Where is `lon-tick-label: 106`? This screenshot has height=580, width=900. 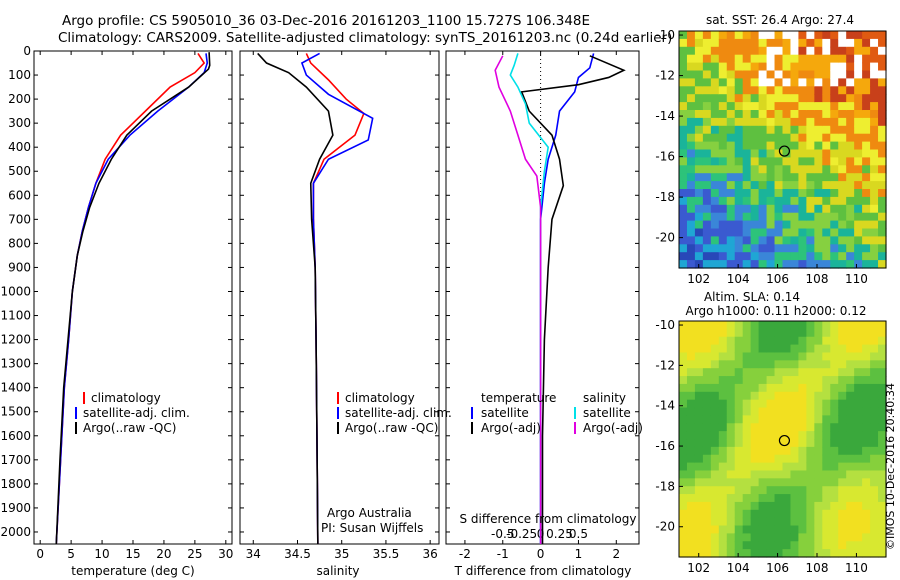 lon-tick-label: 106 is located at coordinates (777, 568).